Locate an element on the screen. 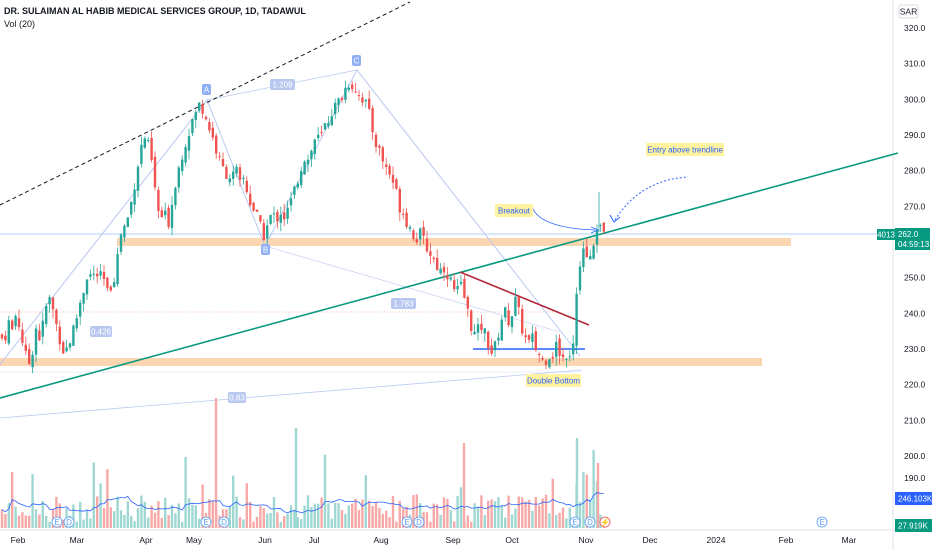 The height and width of the screenshot is (550, 932). svg-text: 0.83 is located at coordinates (237, 398).